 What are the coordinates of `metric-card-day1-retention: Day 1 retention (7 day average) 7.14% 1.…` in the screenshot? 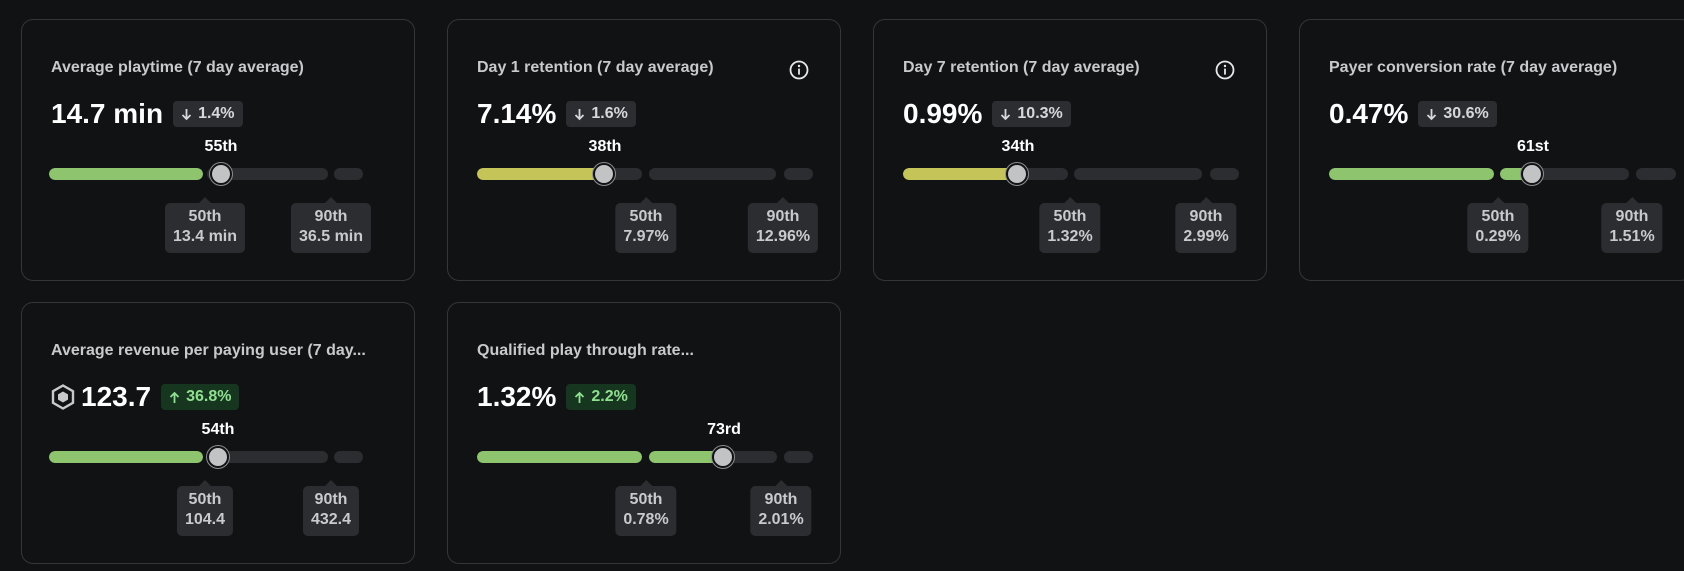 It's located at (644, 150).